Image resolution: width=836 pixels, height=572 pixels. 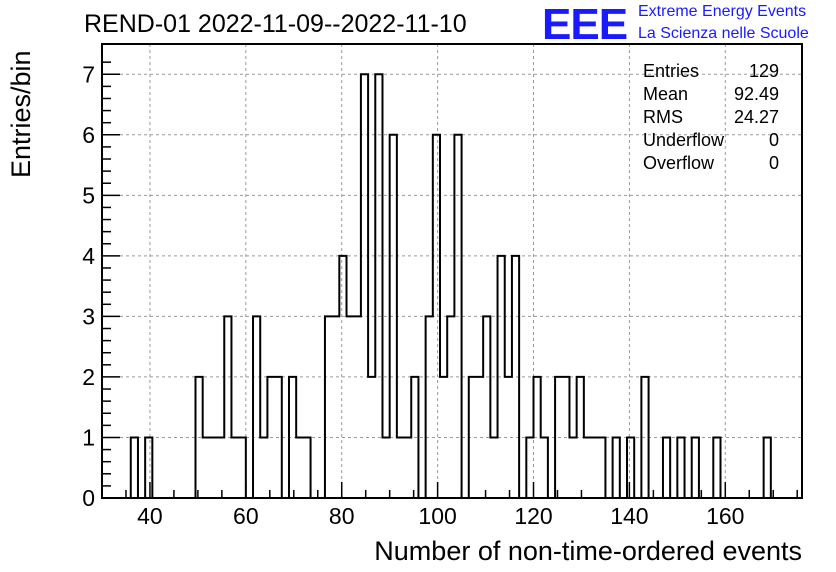 I want to click on x-tick-label: 60, so click(x=246, y=516).